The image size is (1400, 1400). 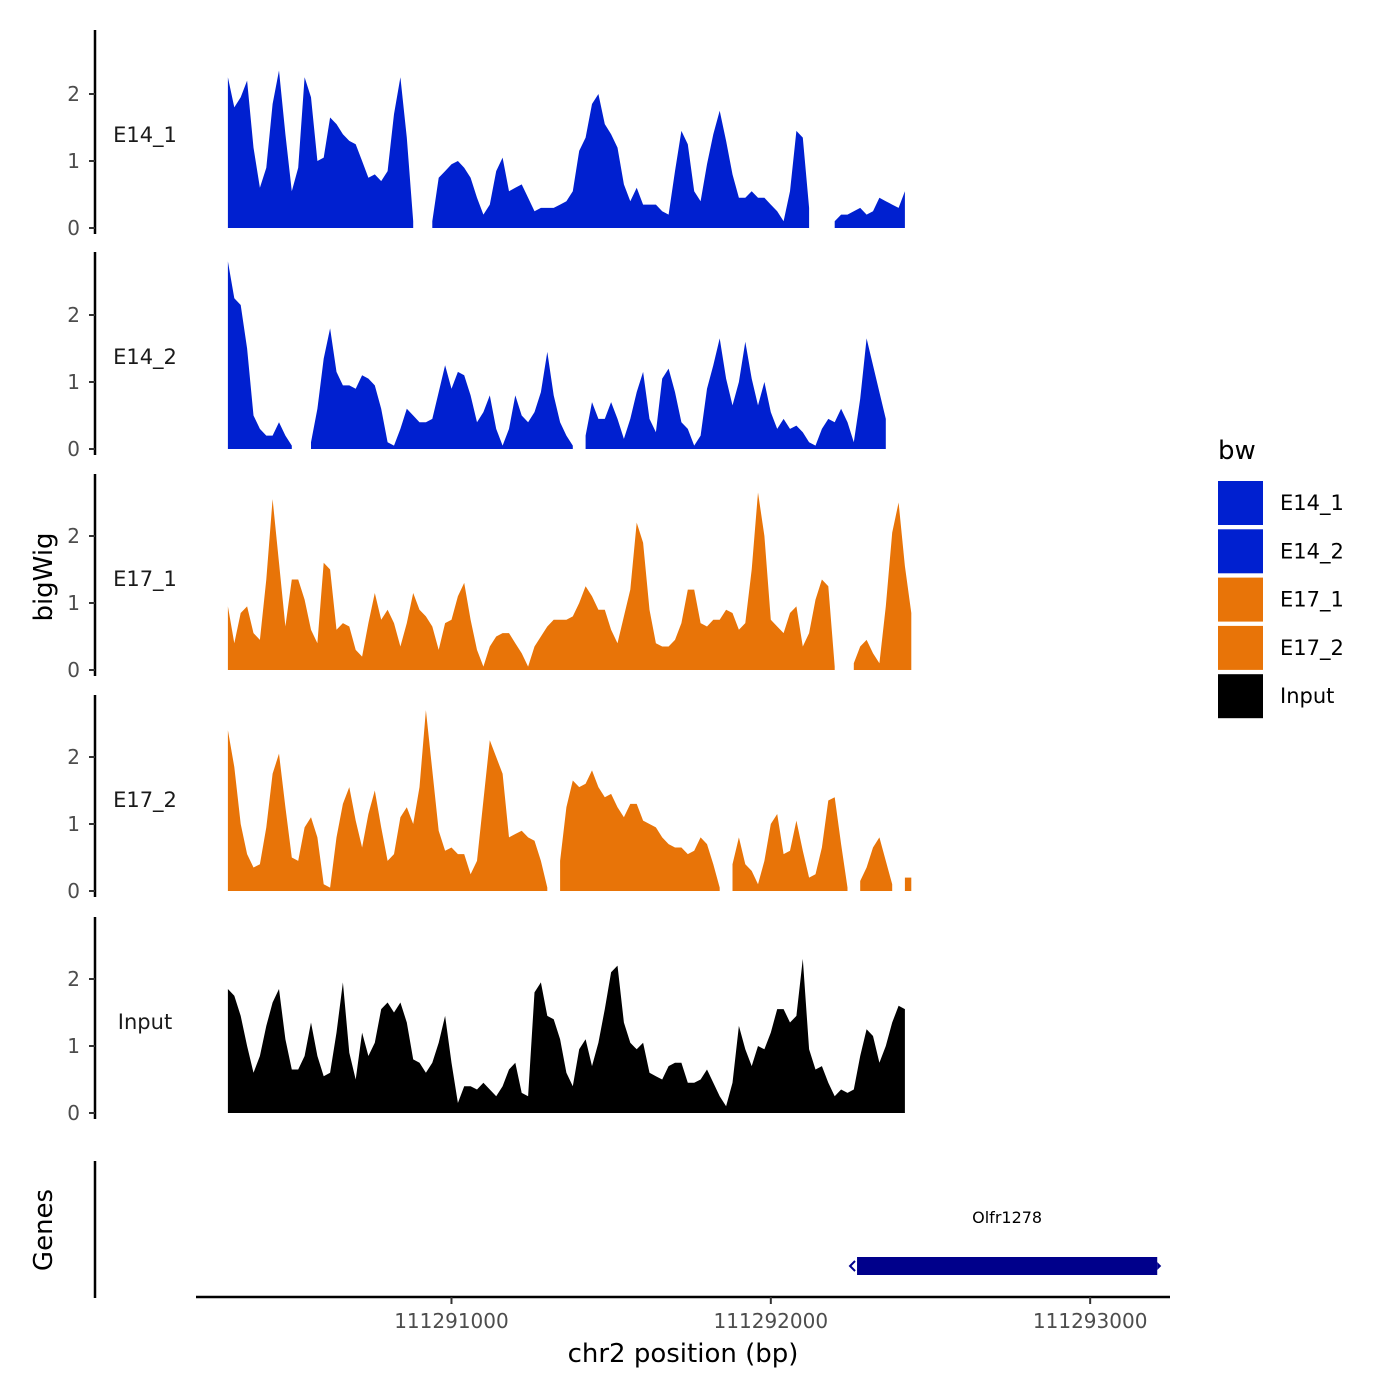 What do you see at coordinates (451, 1321) in the screenshot?
I see `x-tick-label: 111291000` at bounding box center [451, 1321].